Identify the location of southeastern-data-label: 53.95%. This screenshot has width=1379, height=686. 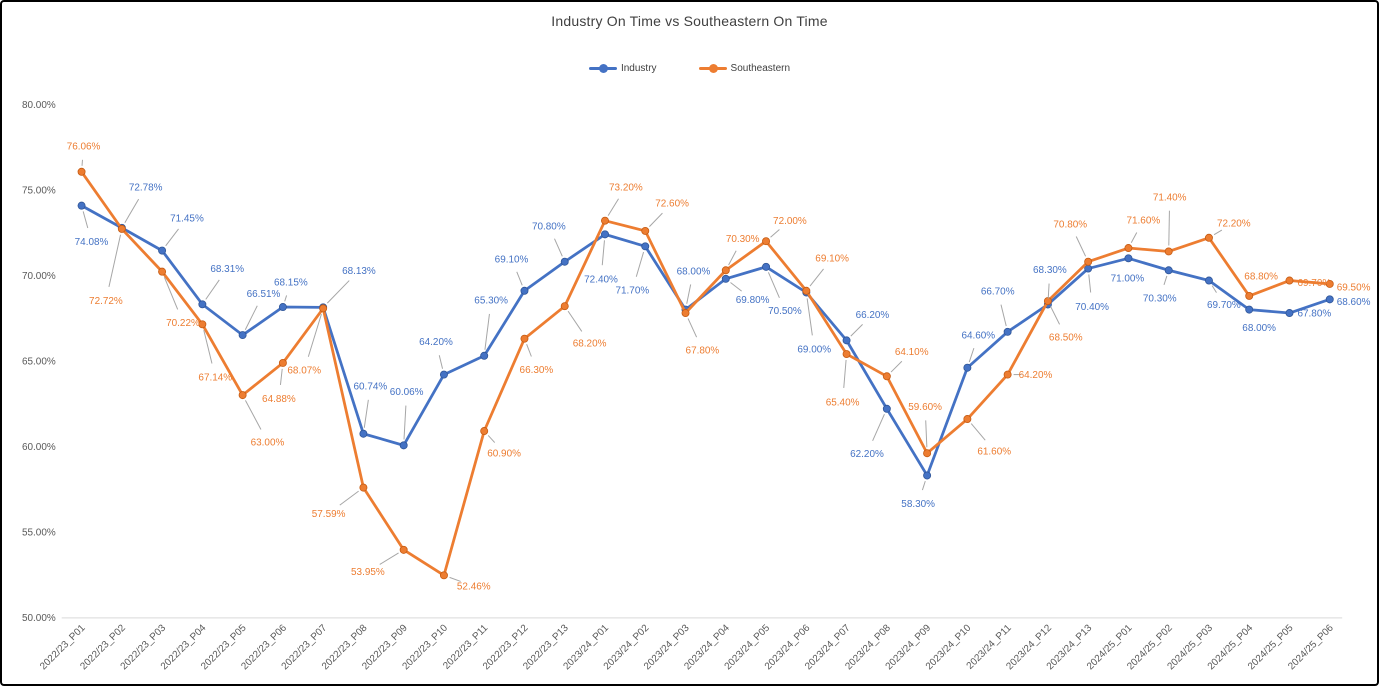
(368, 572).